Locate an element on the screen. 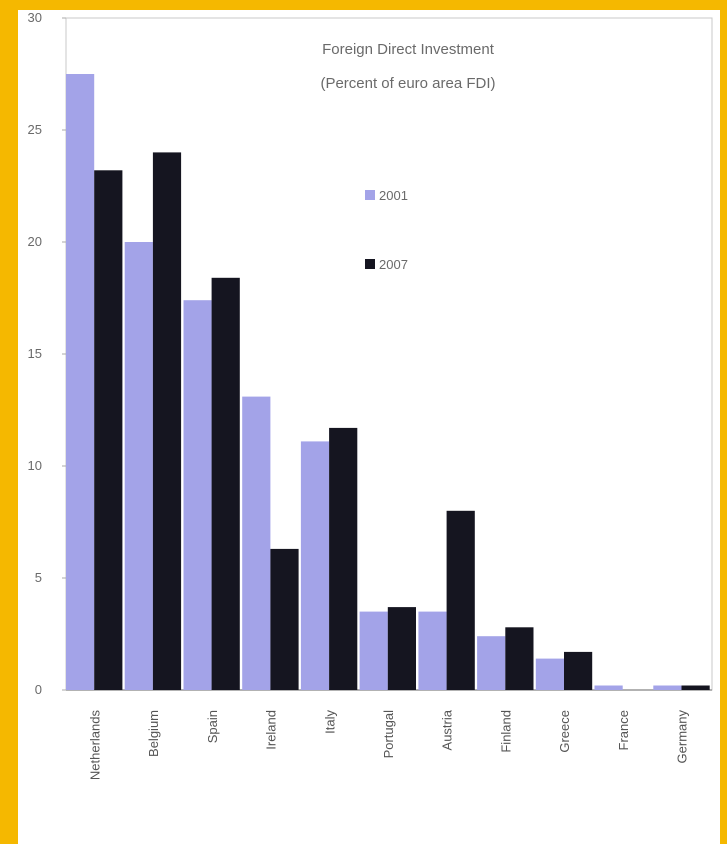 The height and width of the screenshot is (844, 727). bar-2007-belgium is located at coordinates (167, 421).